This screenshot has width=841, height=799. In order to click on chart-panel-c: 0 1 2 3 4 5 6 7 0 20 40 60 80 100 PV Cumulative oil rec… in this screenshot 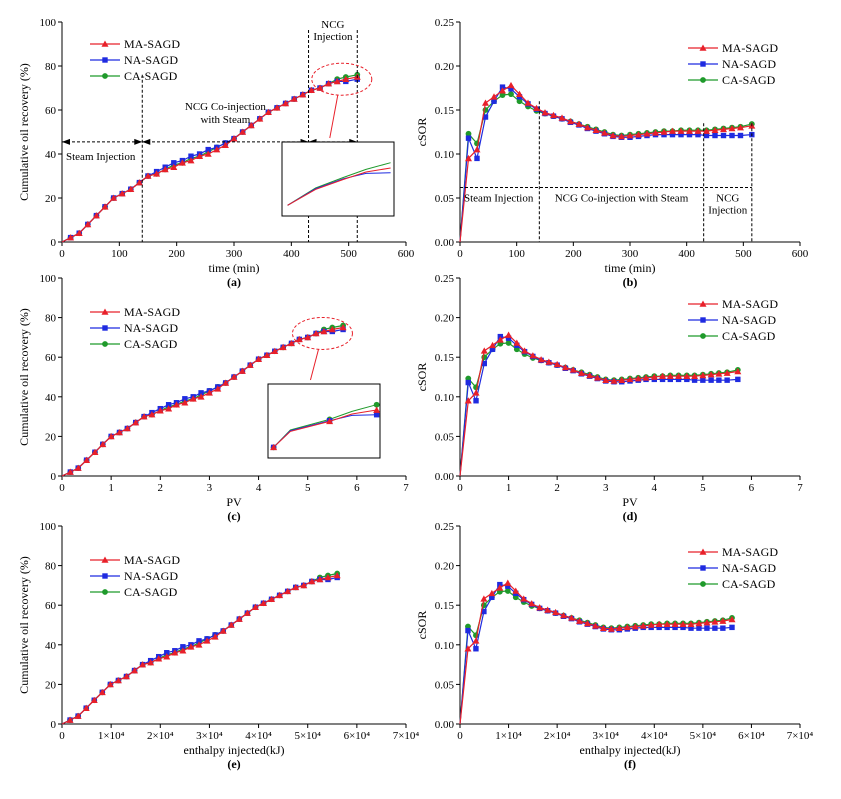, I will do `click(213, 398)`.